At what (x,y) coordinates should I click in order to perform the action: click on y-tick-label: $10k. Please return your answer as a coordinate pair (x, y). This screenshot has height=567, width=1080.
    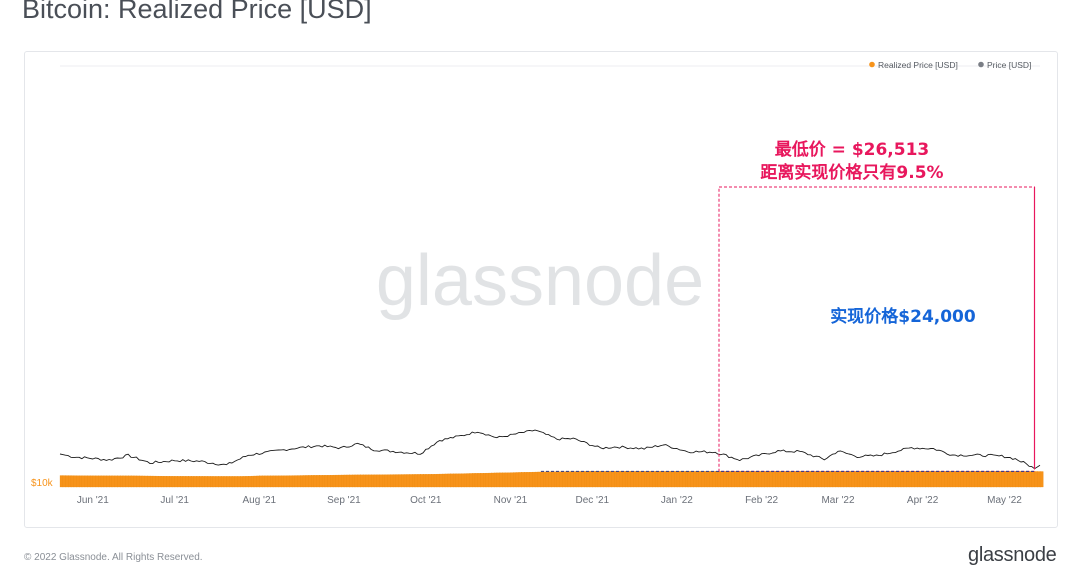
    Looking at the image, I should click on (42, 483).